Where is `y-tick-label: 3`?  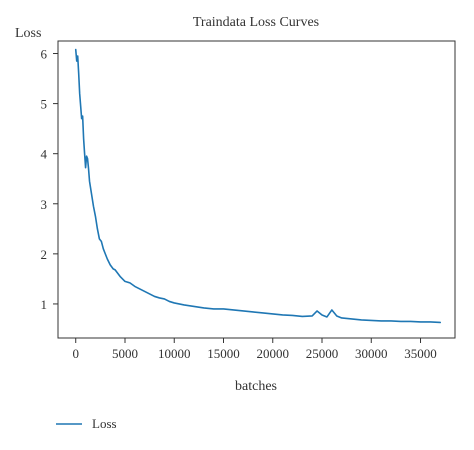
y-tick-label: 3 is located at coordinates (44, 204).